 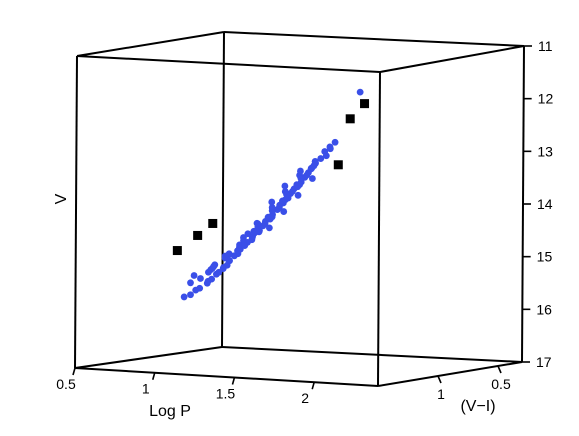 I want to click on z-tick-label: 12, so click(x=546, y=99).